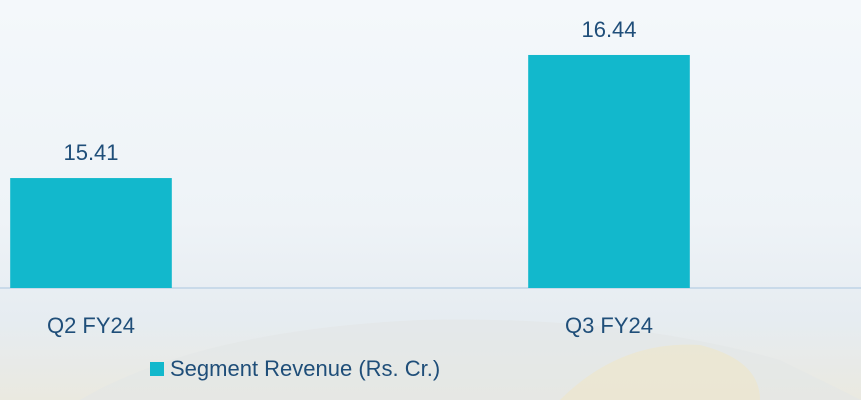 Image resolution: width=861 pixels, height=400 pixels. Describe the element at coordinates (90, 152) in the screenshot. I see `value-label: 15.41` at that location.